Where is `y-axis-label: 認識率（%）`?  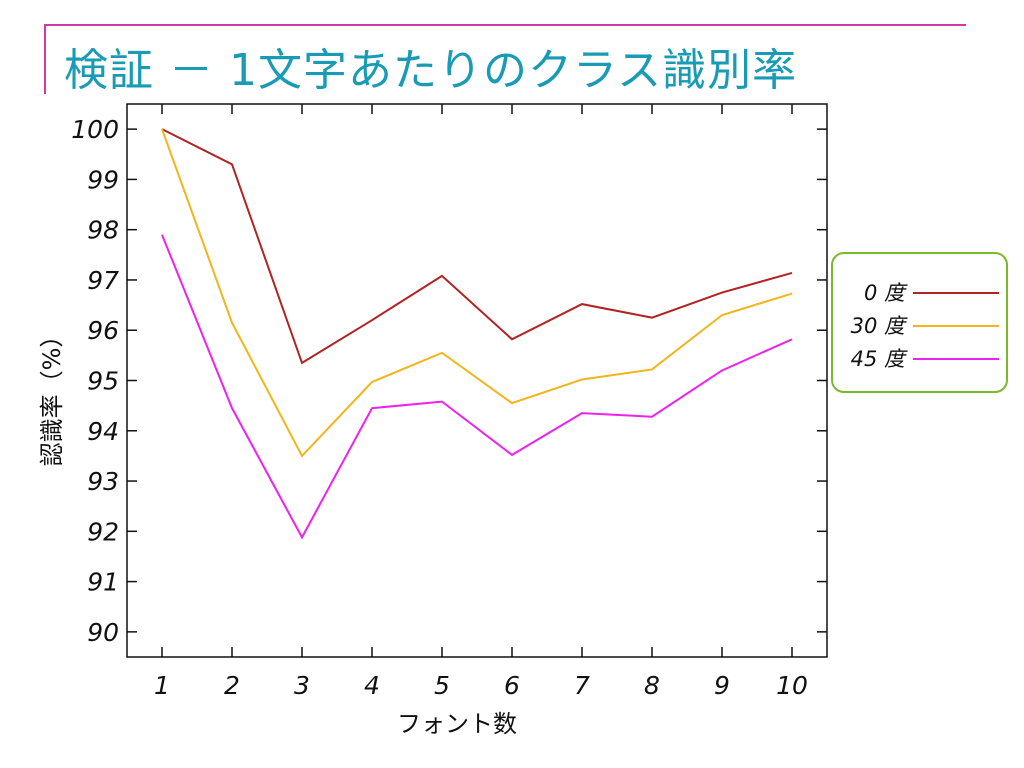 y-axis-label: 認識率（%） is located at coordinates (52, 395).